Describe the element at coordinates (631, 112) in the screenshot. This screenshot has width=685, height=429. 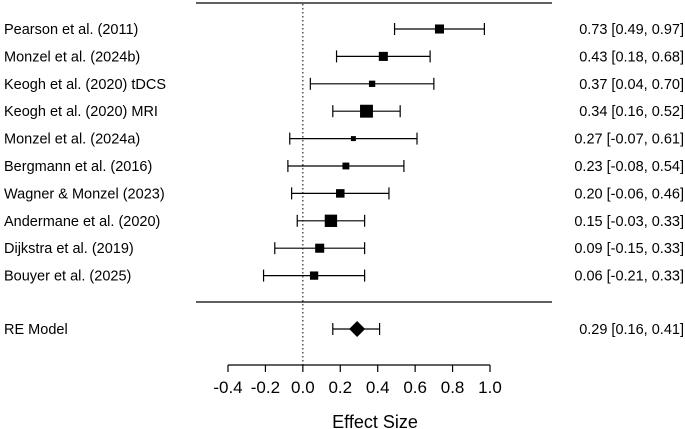
I see `ci-value: 0.34 [0.16, 0.52]` at that location.